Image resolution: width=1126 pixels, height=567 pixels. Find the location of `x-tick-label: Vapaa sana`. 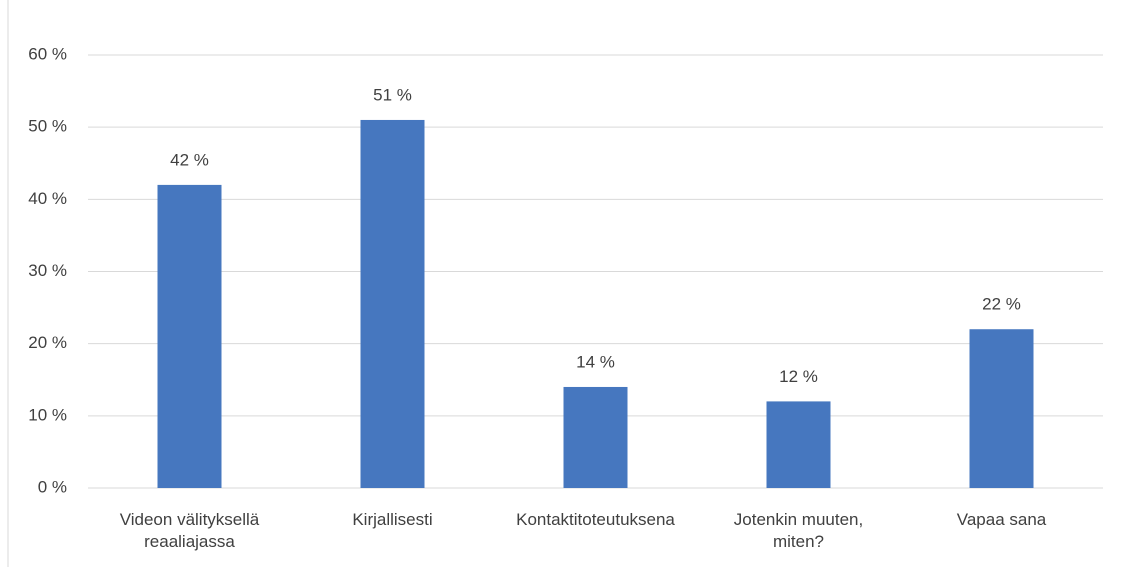

x-tick-label: Vapaa sana is located at coordinates (1001, 519).